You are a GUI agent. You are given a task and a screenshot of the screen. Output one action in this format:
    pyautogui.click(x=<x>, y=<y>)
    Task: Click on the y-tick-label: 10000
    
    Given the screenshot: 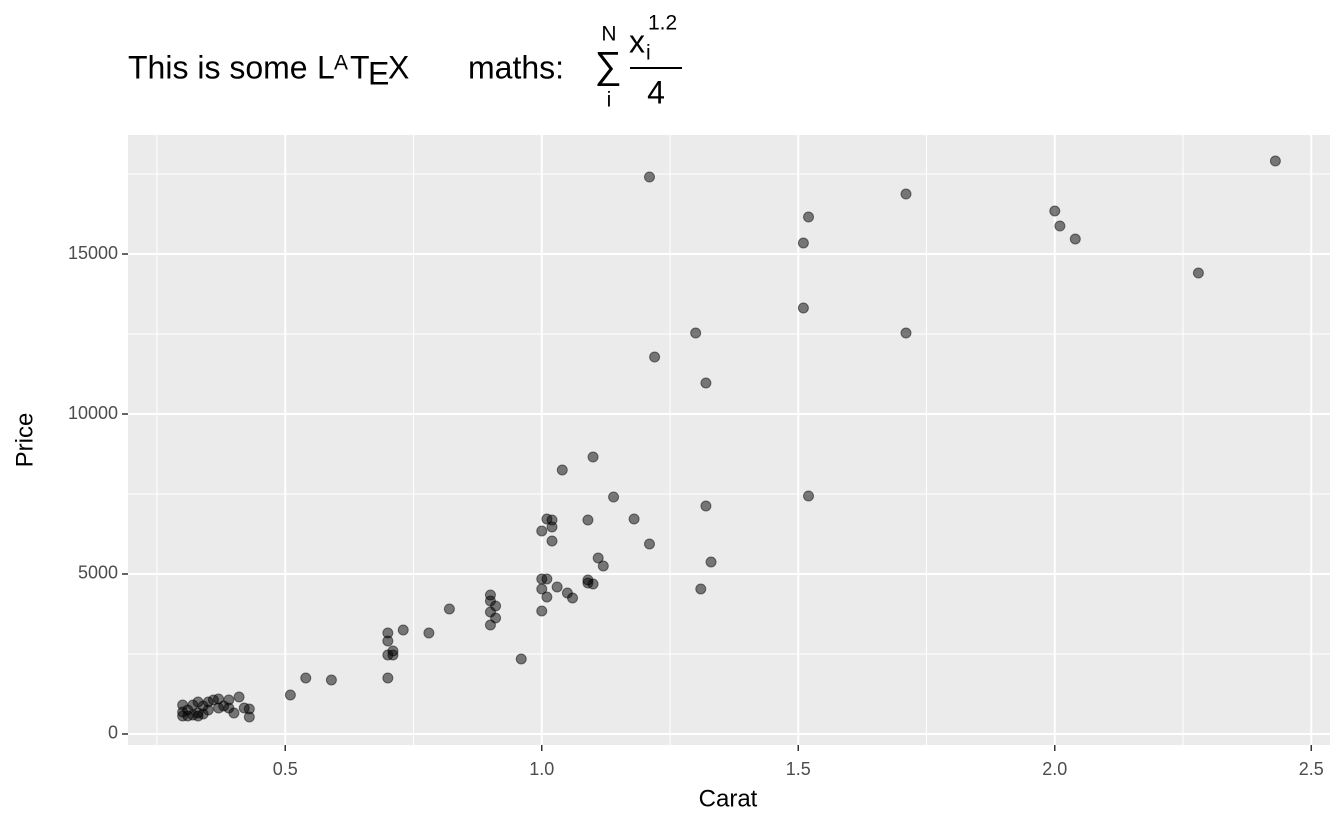 What is the action you would take?
    pyautogui.click(x=93, y=413)
    